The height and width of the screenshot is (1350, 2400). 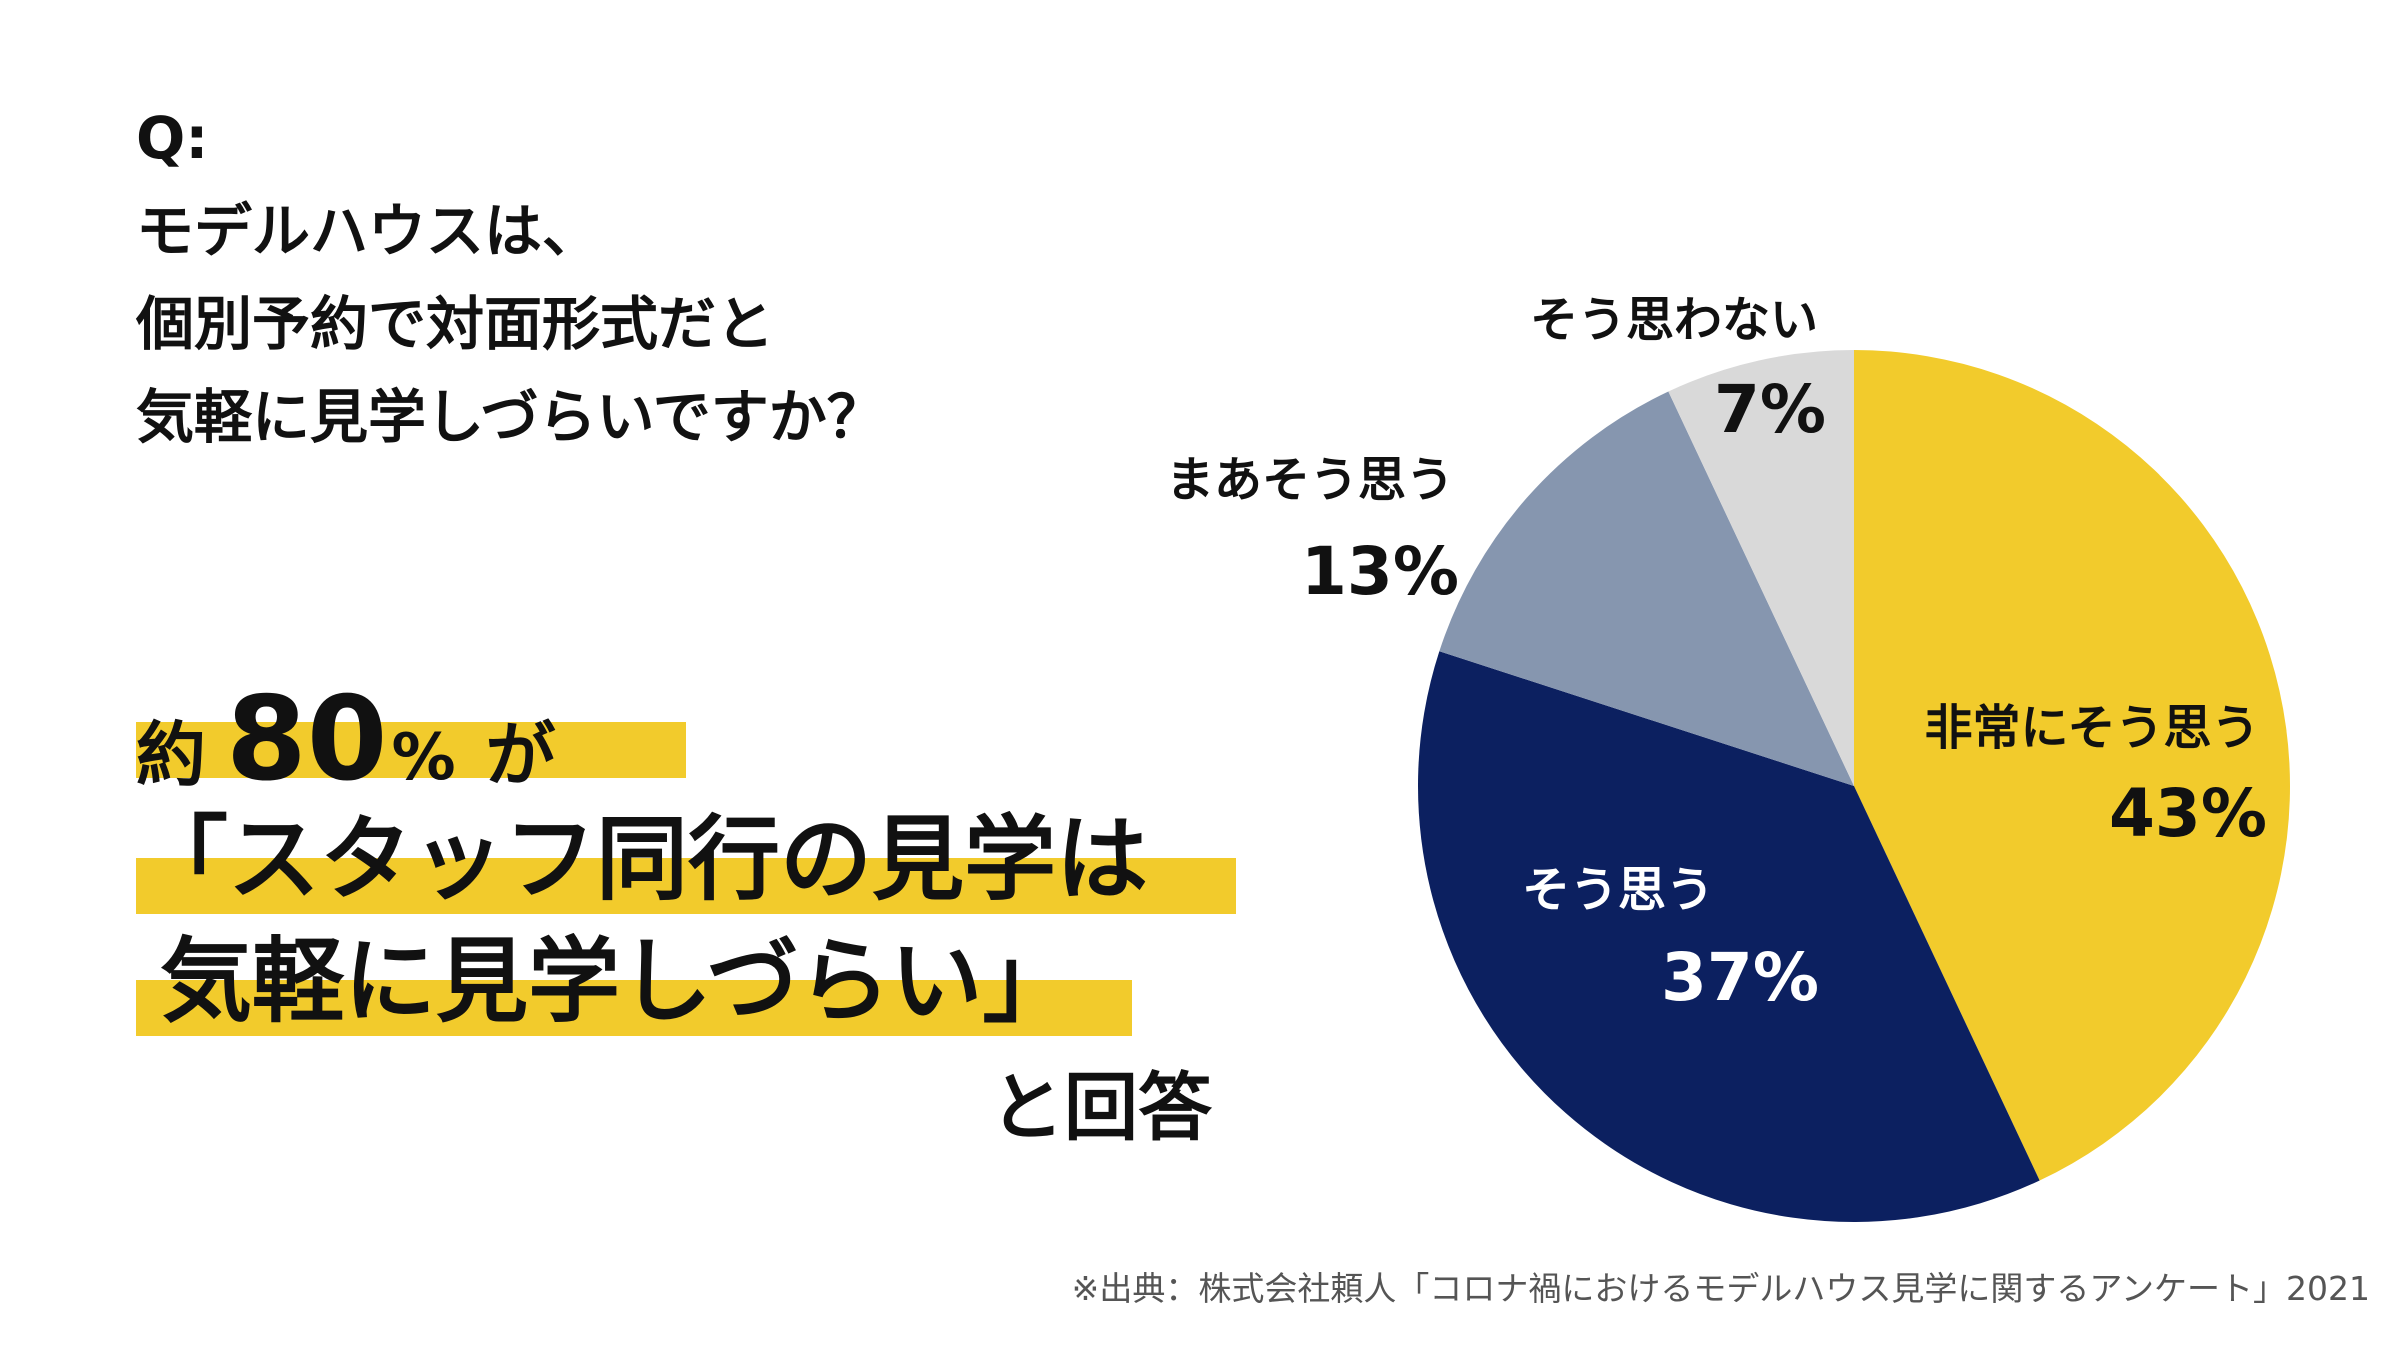 I want to click on question-line-2: 個別予約で対面形式だと, so click(x=455, y=324).